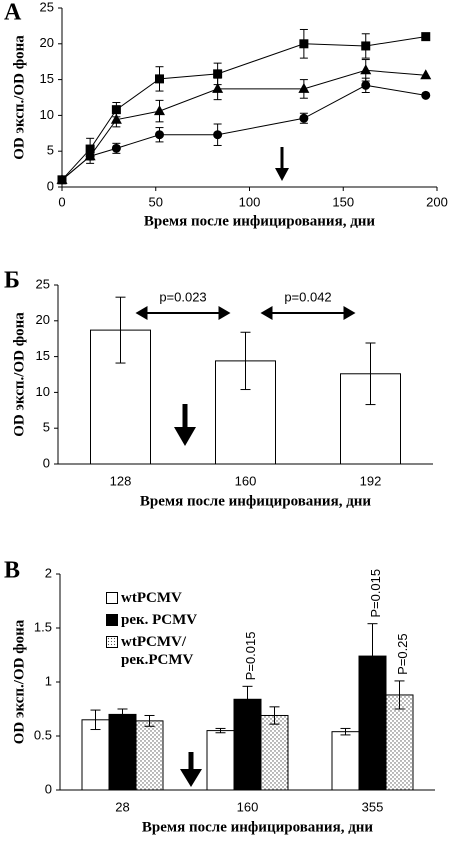  What do you see at coordinates (48, 680) in the screenshot?
I see `y-tick-label: 1` at bounding box center [48, 680].